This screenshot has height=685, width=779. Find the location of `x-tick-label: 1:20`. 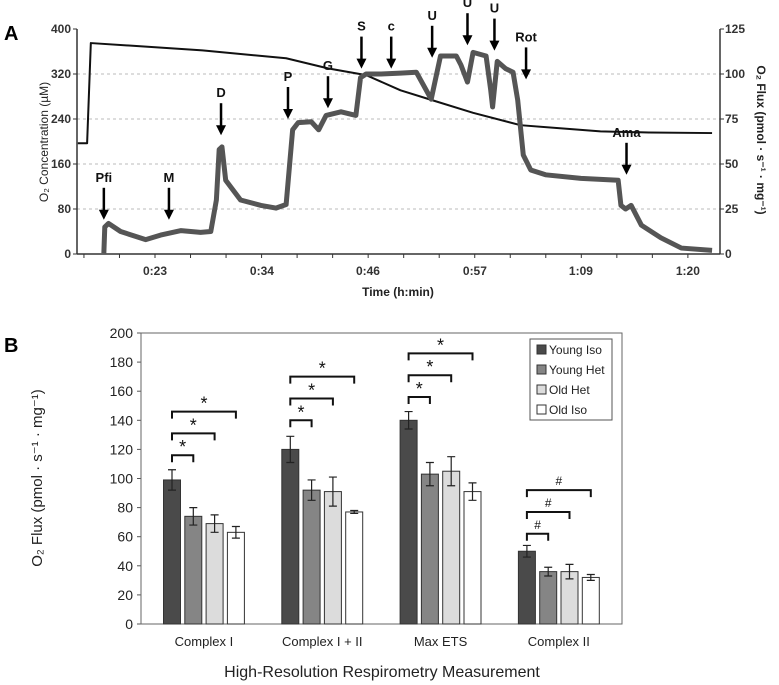

x-tick-label: 1:20 is located at coordinates (688, 271).